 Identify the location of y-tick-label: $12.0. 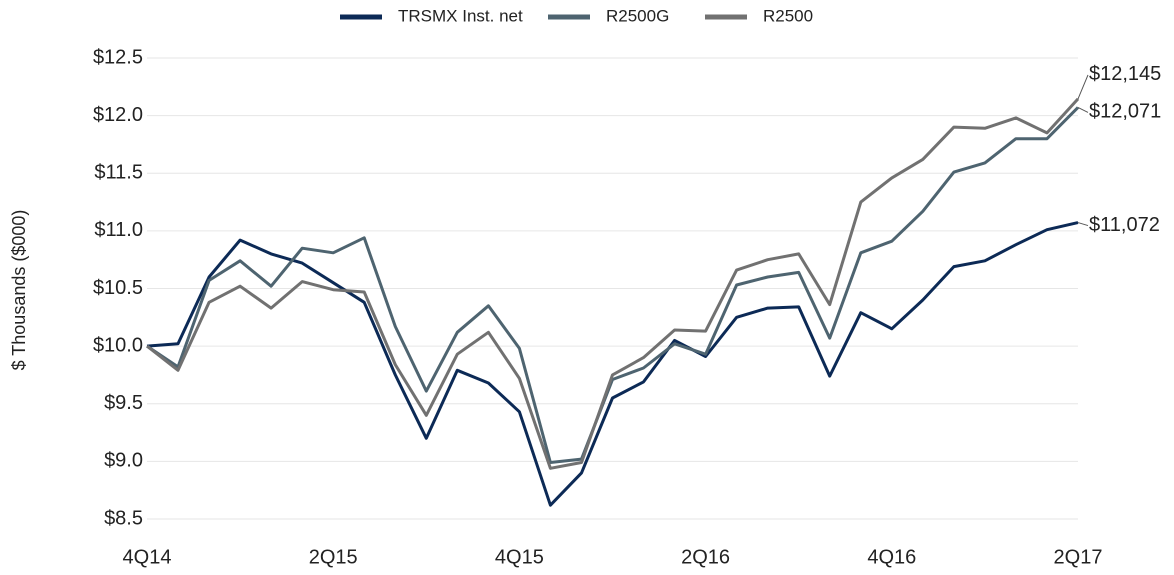
(118, 115).